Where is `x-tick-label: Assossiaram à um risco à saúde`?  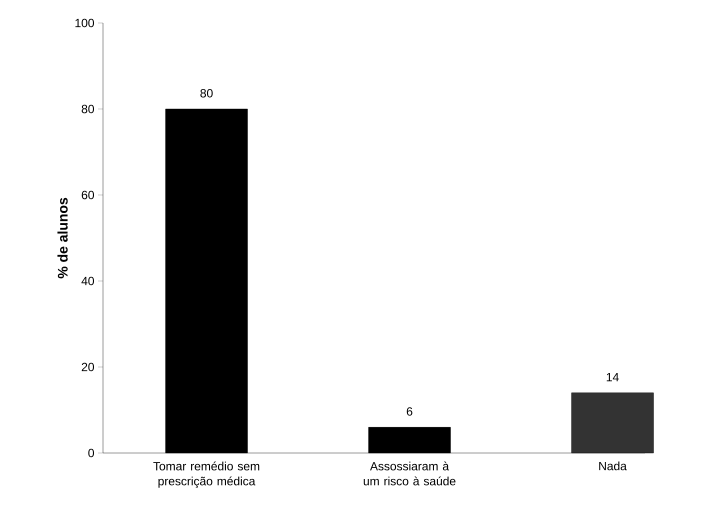 x-tick-label: Assossiaram à um risco à saúde is located at coordinates (410, 474).